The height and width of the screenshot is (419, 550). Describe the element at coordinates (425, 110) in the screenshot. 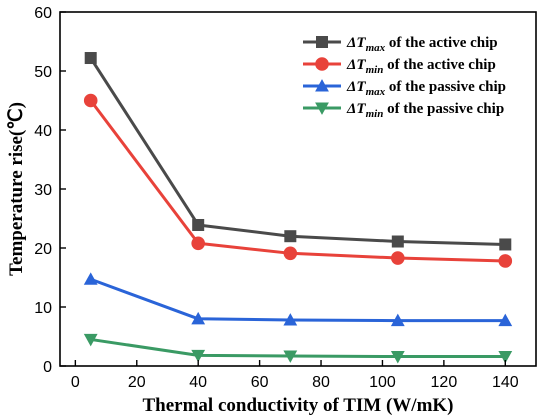

I see `legend-label: ΔTmin of the passive chip` at that location.